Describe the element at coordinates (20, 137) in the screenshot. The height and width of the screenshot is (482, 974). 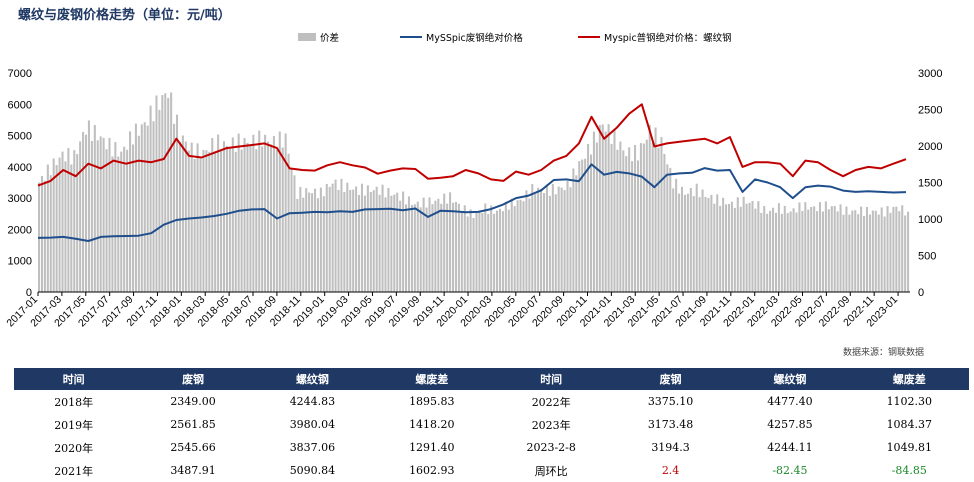
I see `y-left-tick-label: 5000` at that location.